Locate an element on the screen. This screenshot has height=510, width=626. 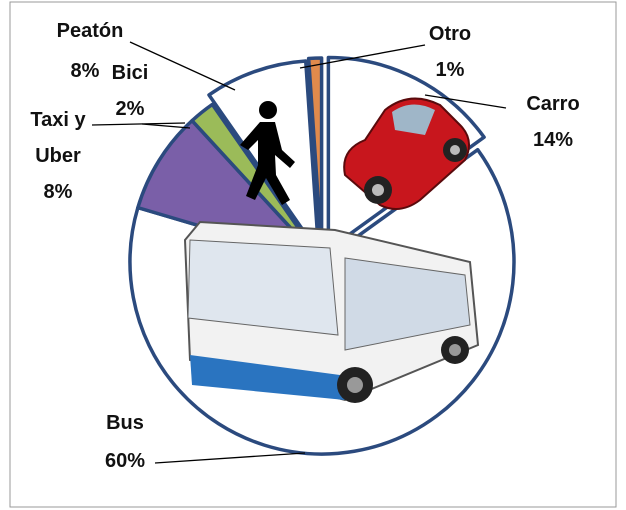
category-label: Peatón is located at coordinates (90, 31).